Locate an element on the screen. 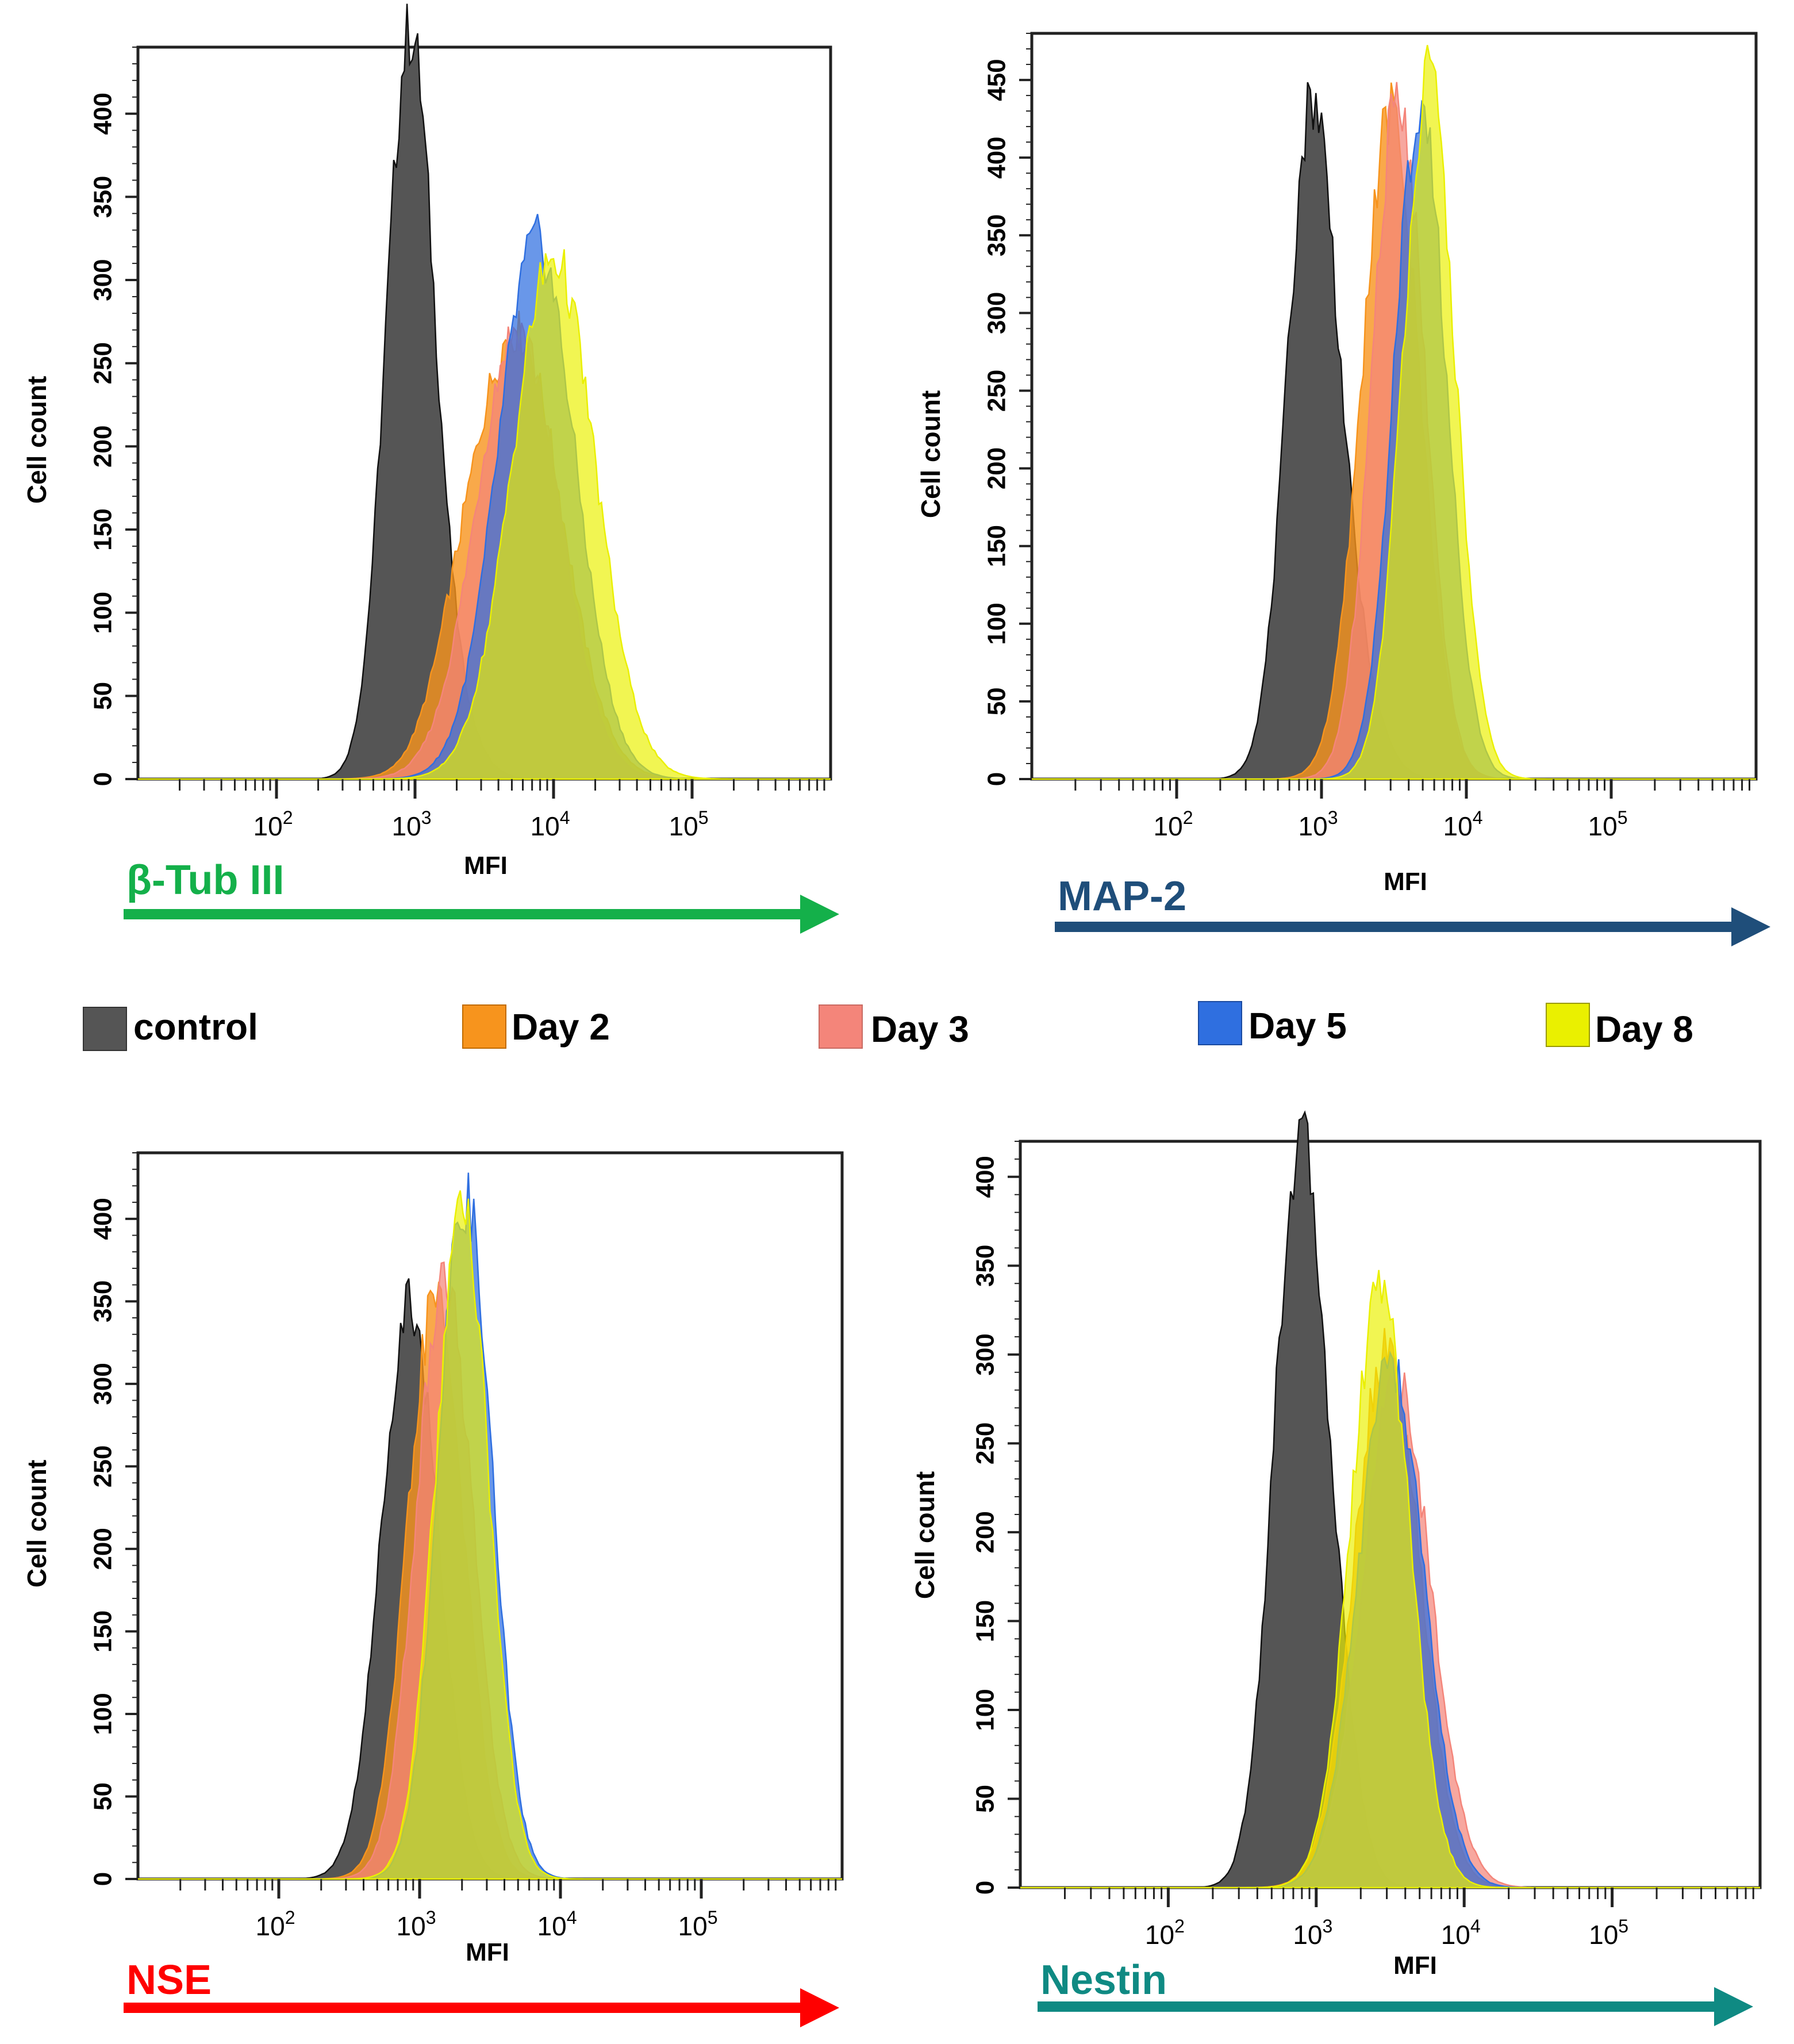  legend-swatch-day5 is located at coordinates (1220, 1023).